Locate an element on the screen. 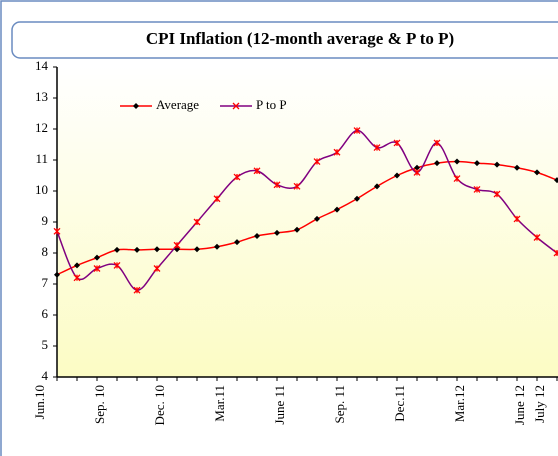  y-tick-label: 12 is located at coordinates (41, 127).